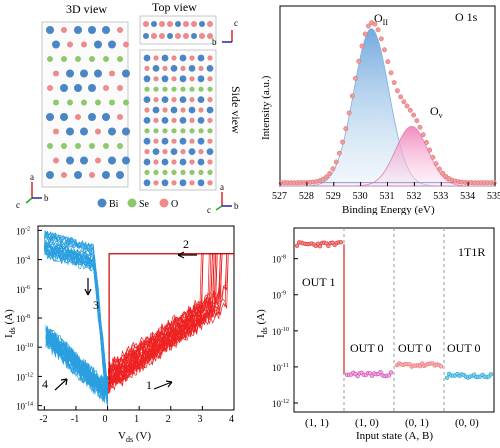  What do you see at coordinates (199, 419) in the screenshot?
I see `iv-x-tick-label: 3` at bounding box center [199, 419].